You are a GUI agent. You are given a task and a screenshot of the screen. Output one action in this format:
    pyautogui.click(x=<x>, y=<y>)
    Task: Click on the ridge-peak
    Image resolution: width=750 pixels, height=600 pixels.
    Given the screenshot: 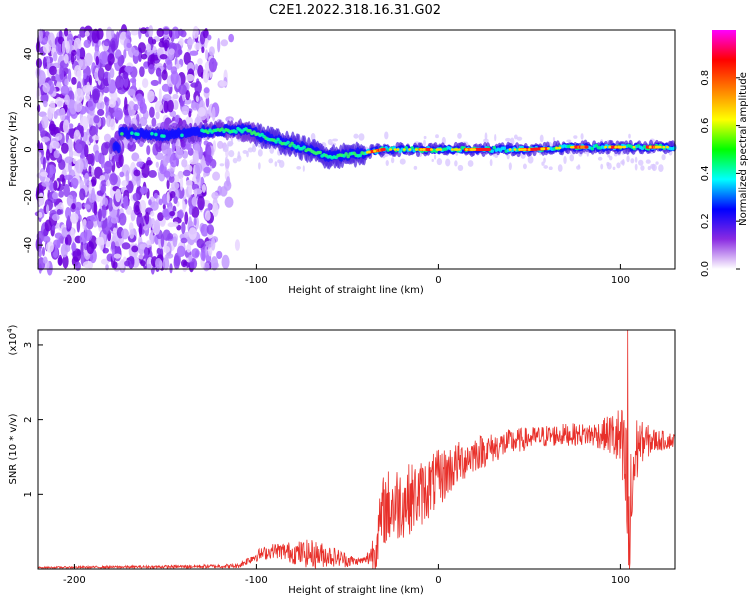 What is the action you would take?
    pyautogui.click(x=488, y=149)
    